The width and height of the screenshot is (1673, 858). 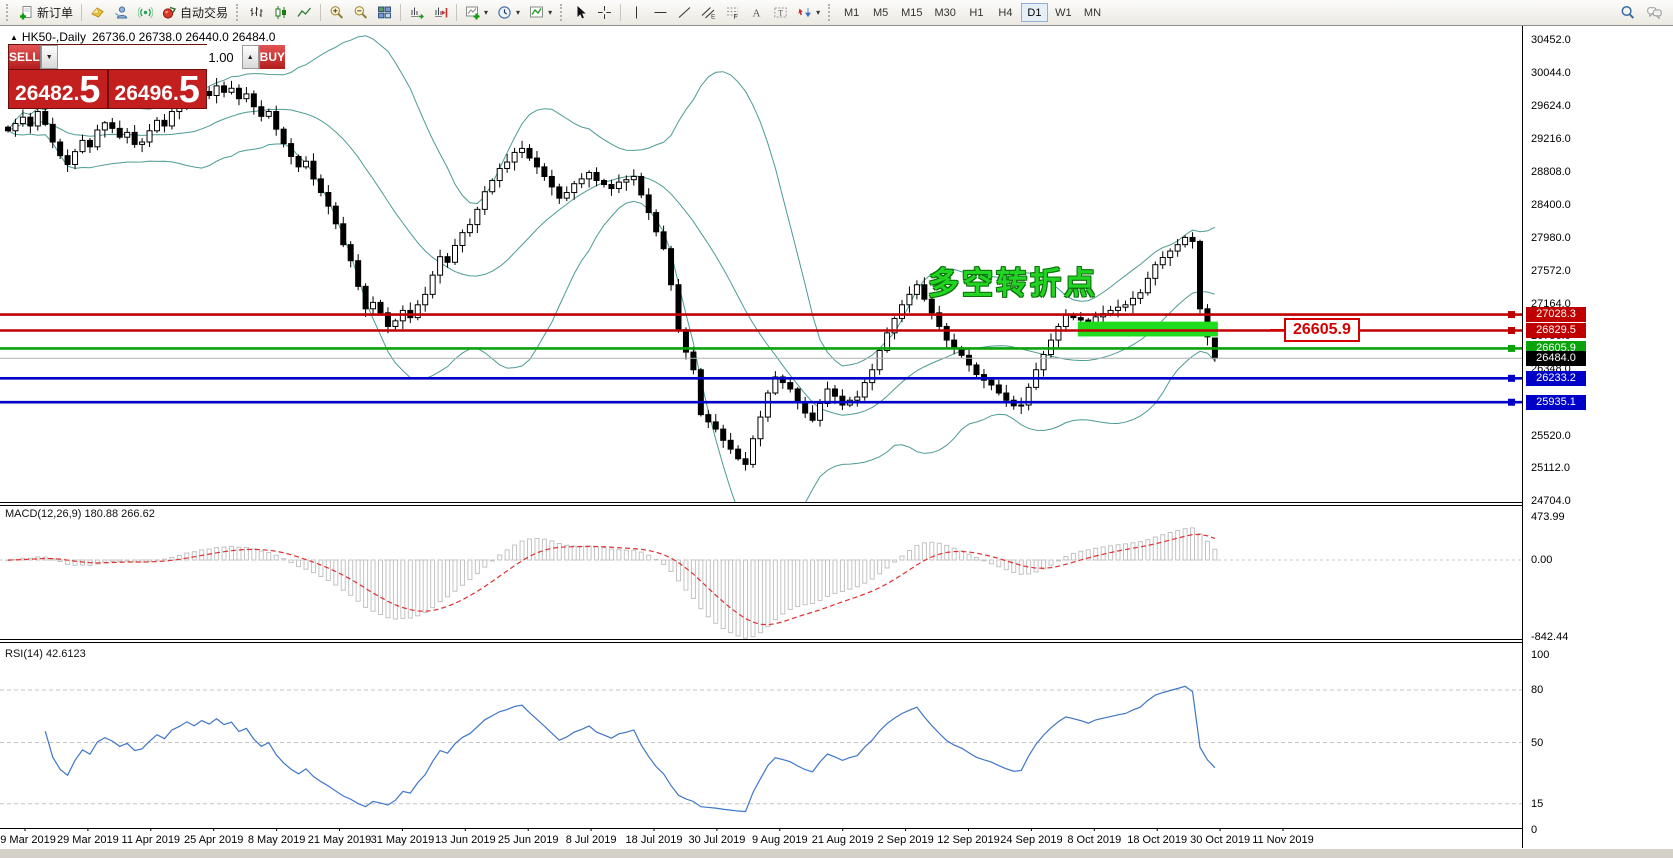 What do you see at coordinates (1031, 840) in the screenshot?
I see `x-axis-date-label: 24 Sep 2019` at bounding box center [1031, 840].